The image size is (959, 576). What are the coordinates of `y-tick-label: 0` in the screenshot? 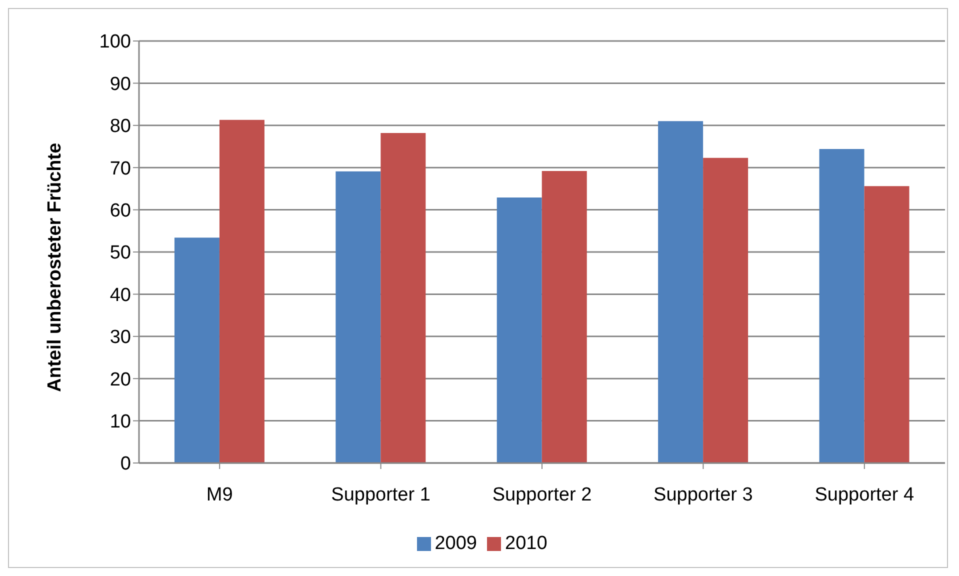 It's located at (125, 464).